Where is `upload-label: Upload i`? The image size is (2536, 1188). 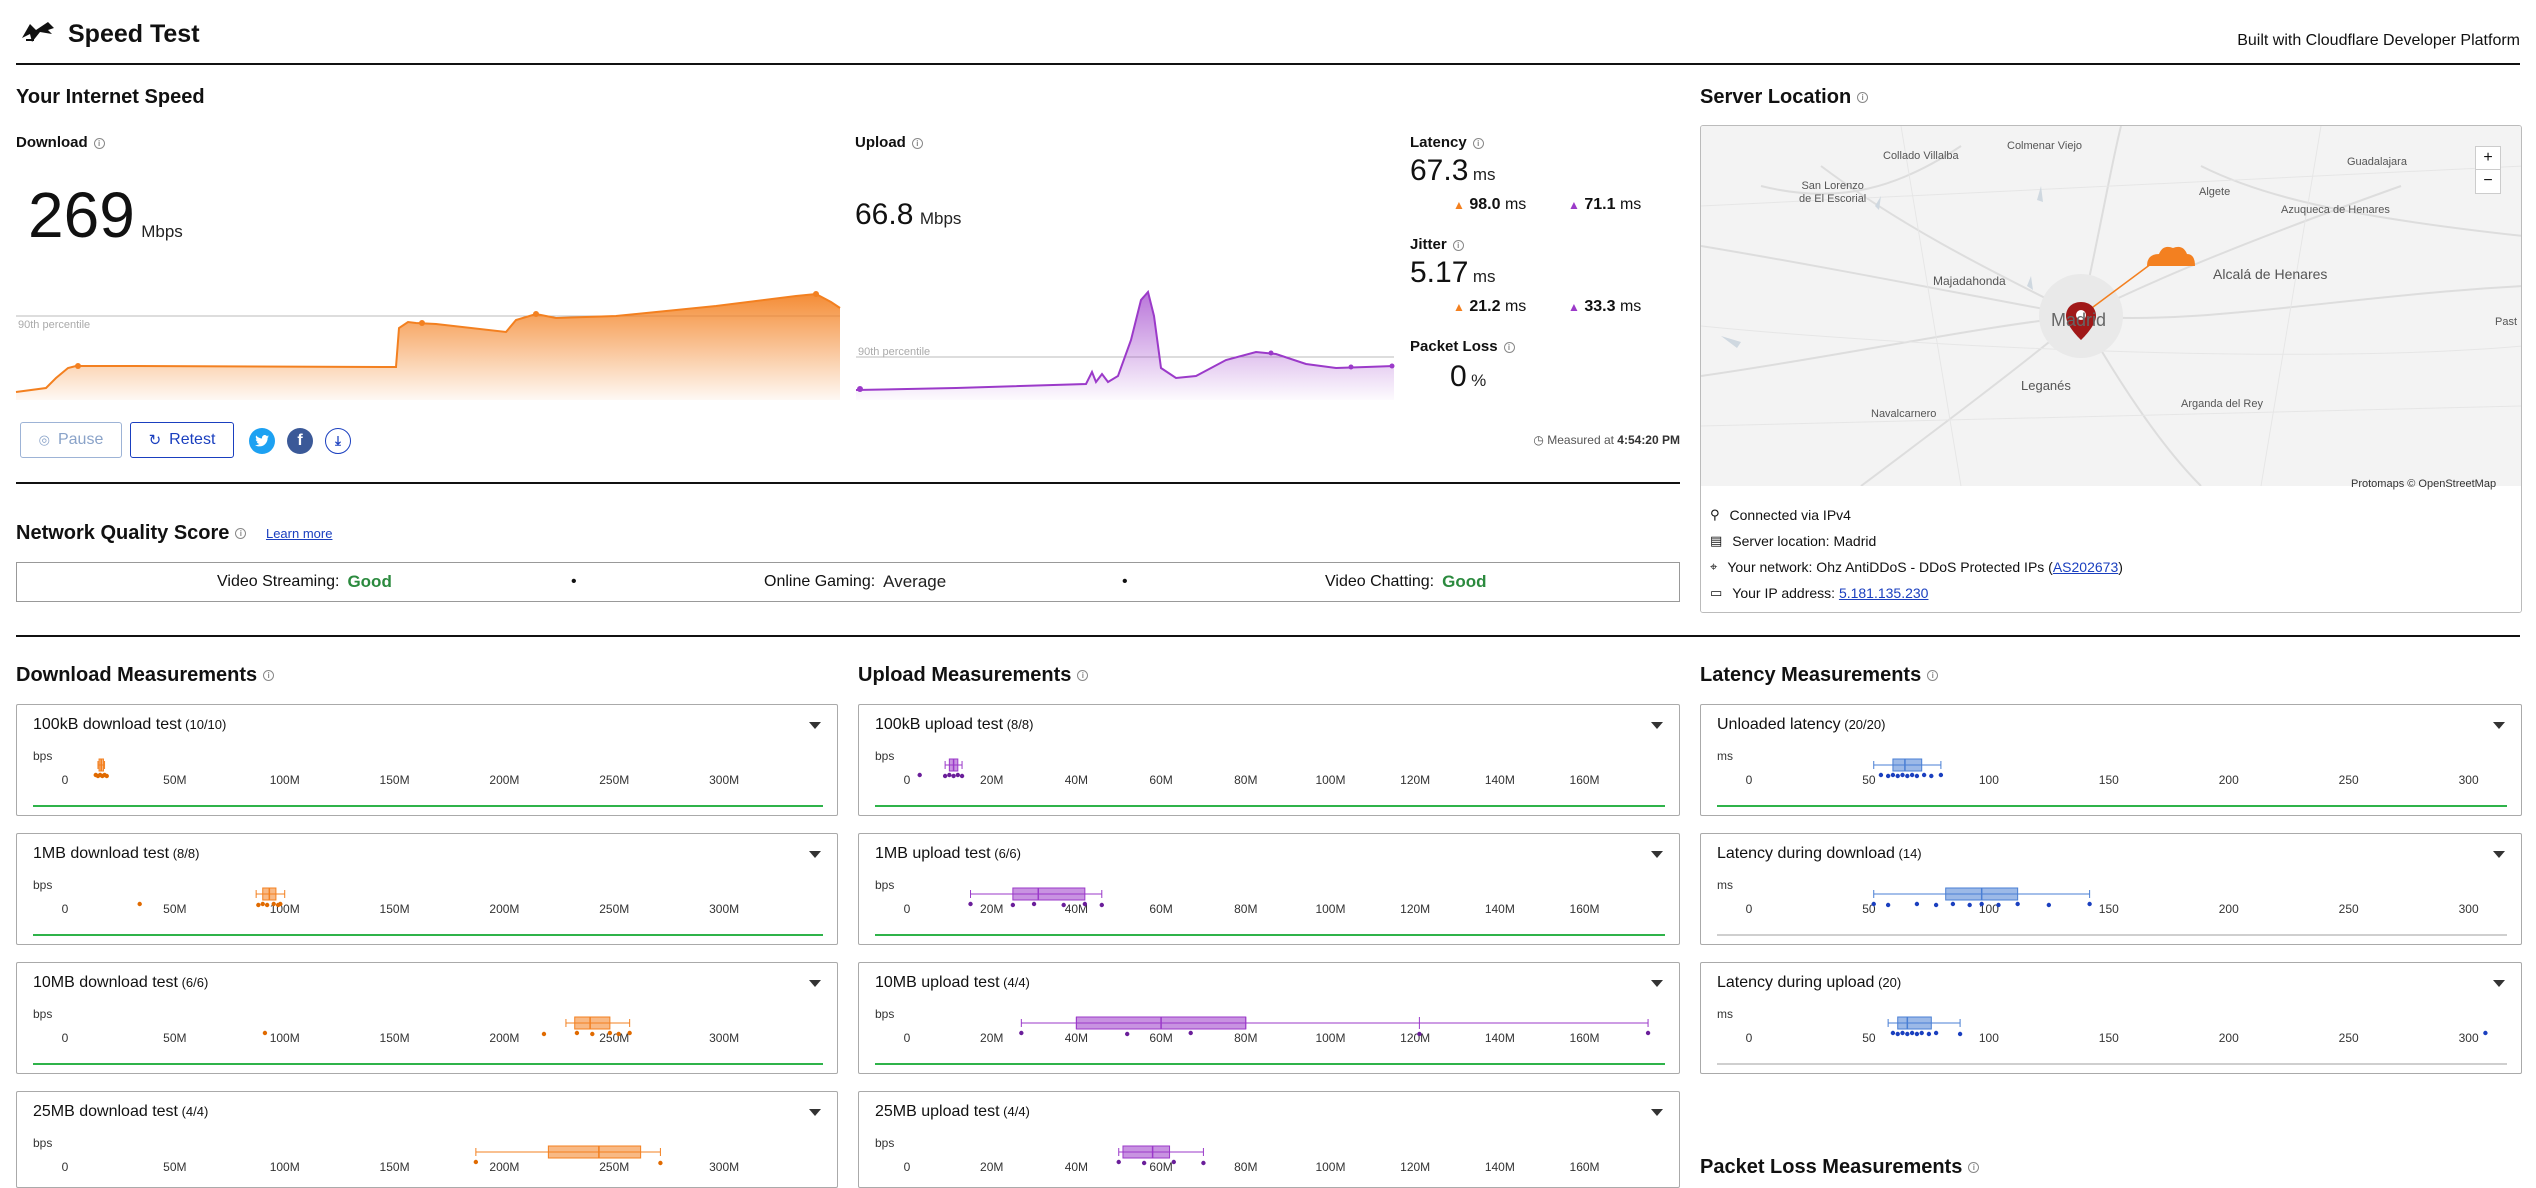 upload-label: Upload i is located at coordinates (889, 142).